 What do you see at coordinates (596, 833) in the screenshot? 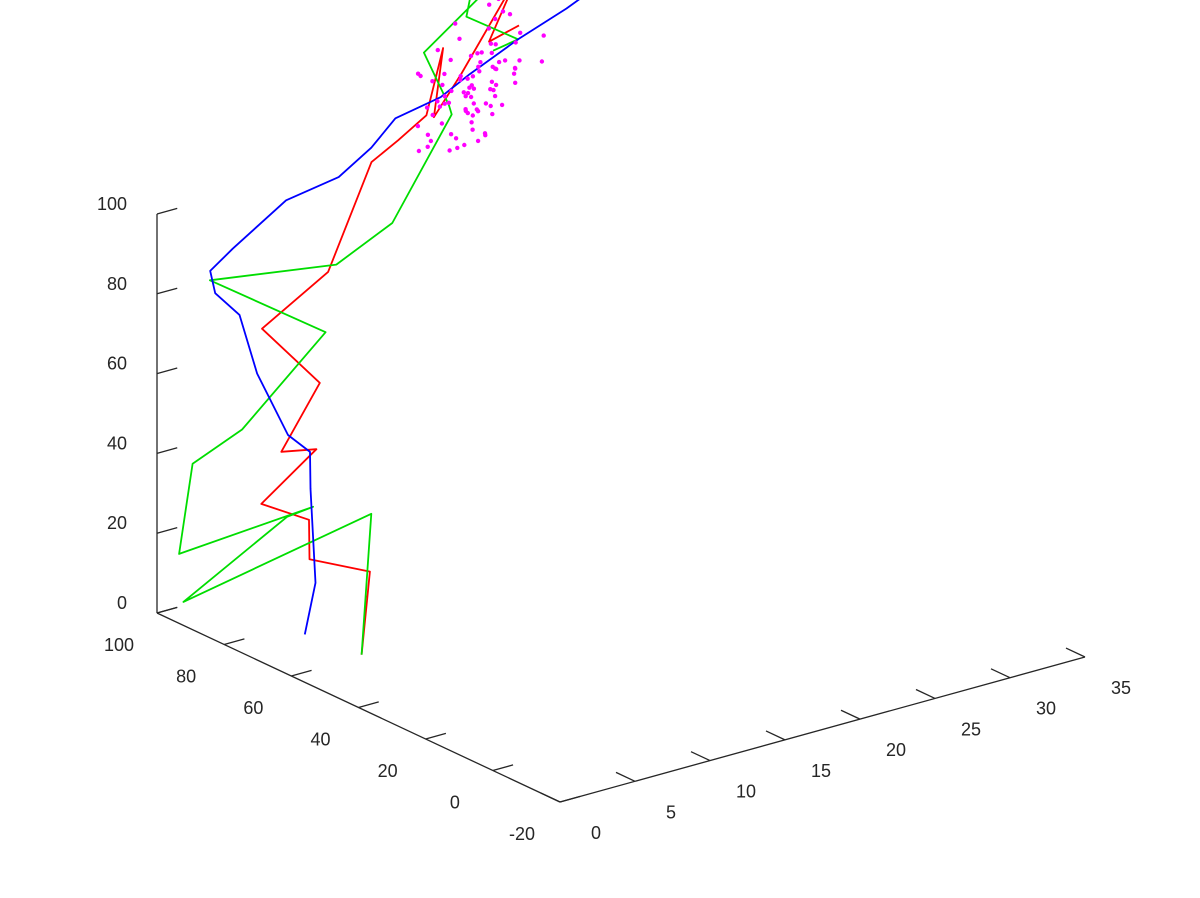
I see `x-tick-label: 0` at bounding box center [596, 833].